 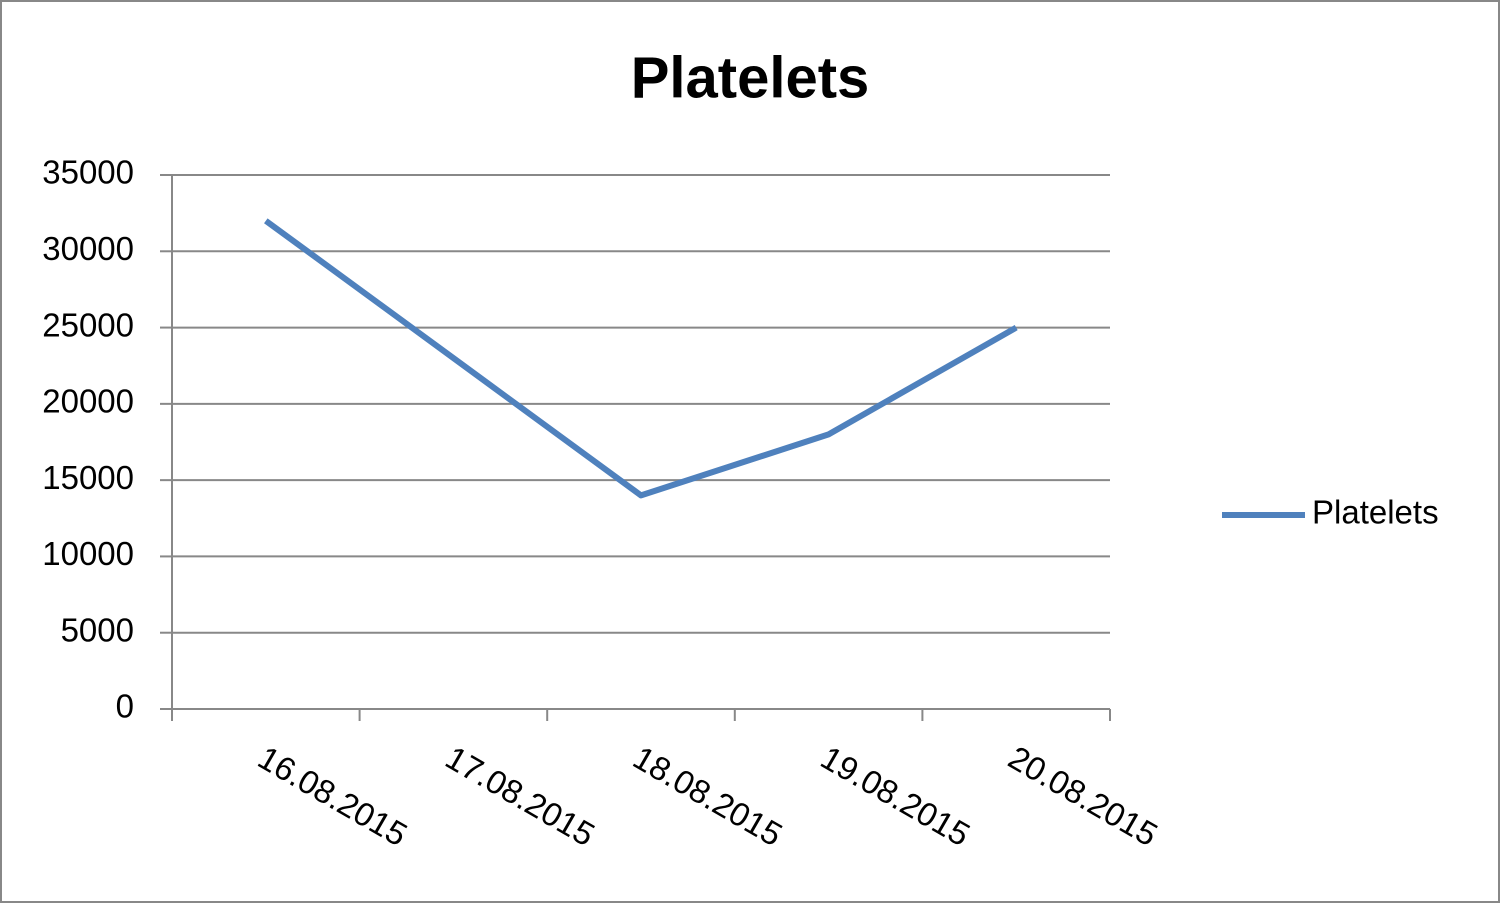 I want to click on y-tick-label: 20000, so click(x=88, y=401).